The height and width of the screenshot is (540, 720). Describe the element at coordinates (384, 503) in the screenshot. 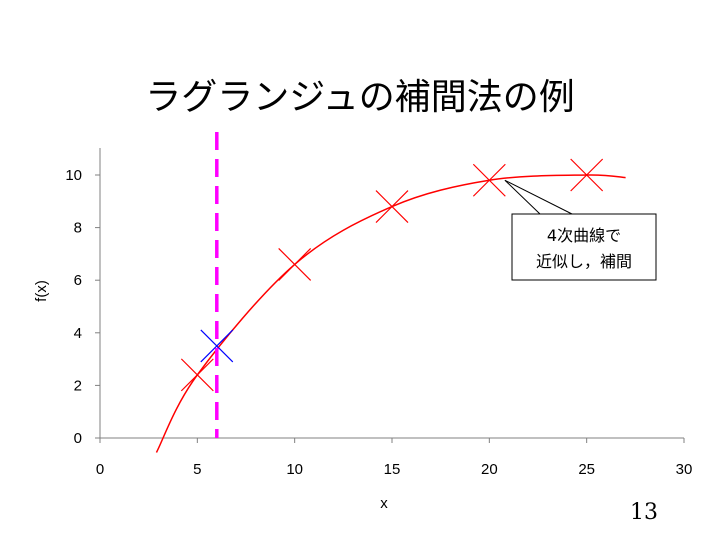

I see `x-axis-title: x` at that location.